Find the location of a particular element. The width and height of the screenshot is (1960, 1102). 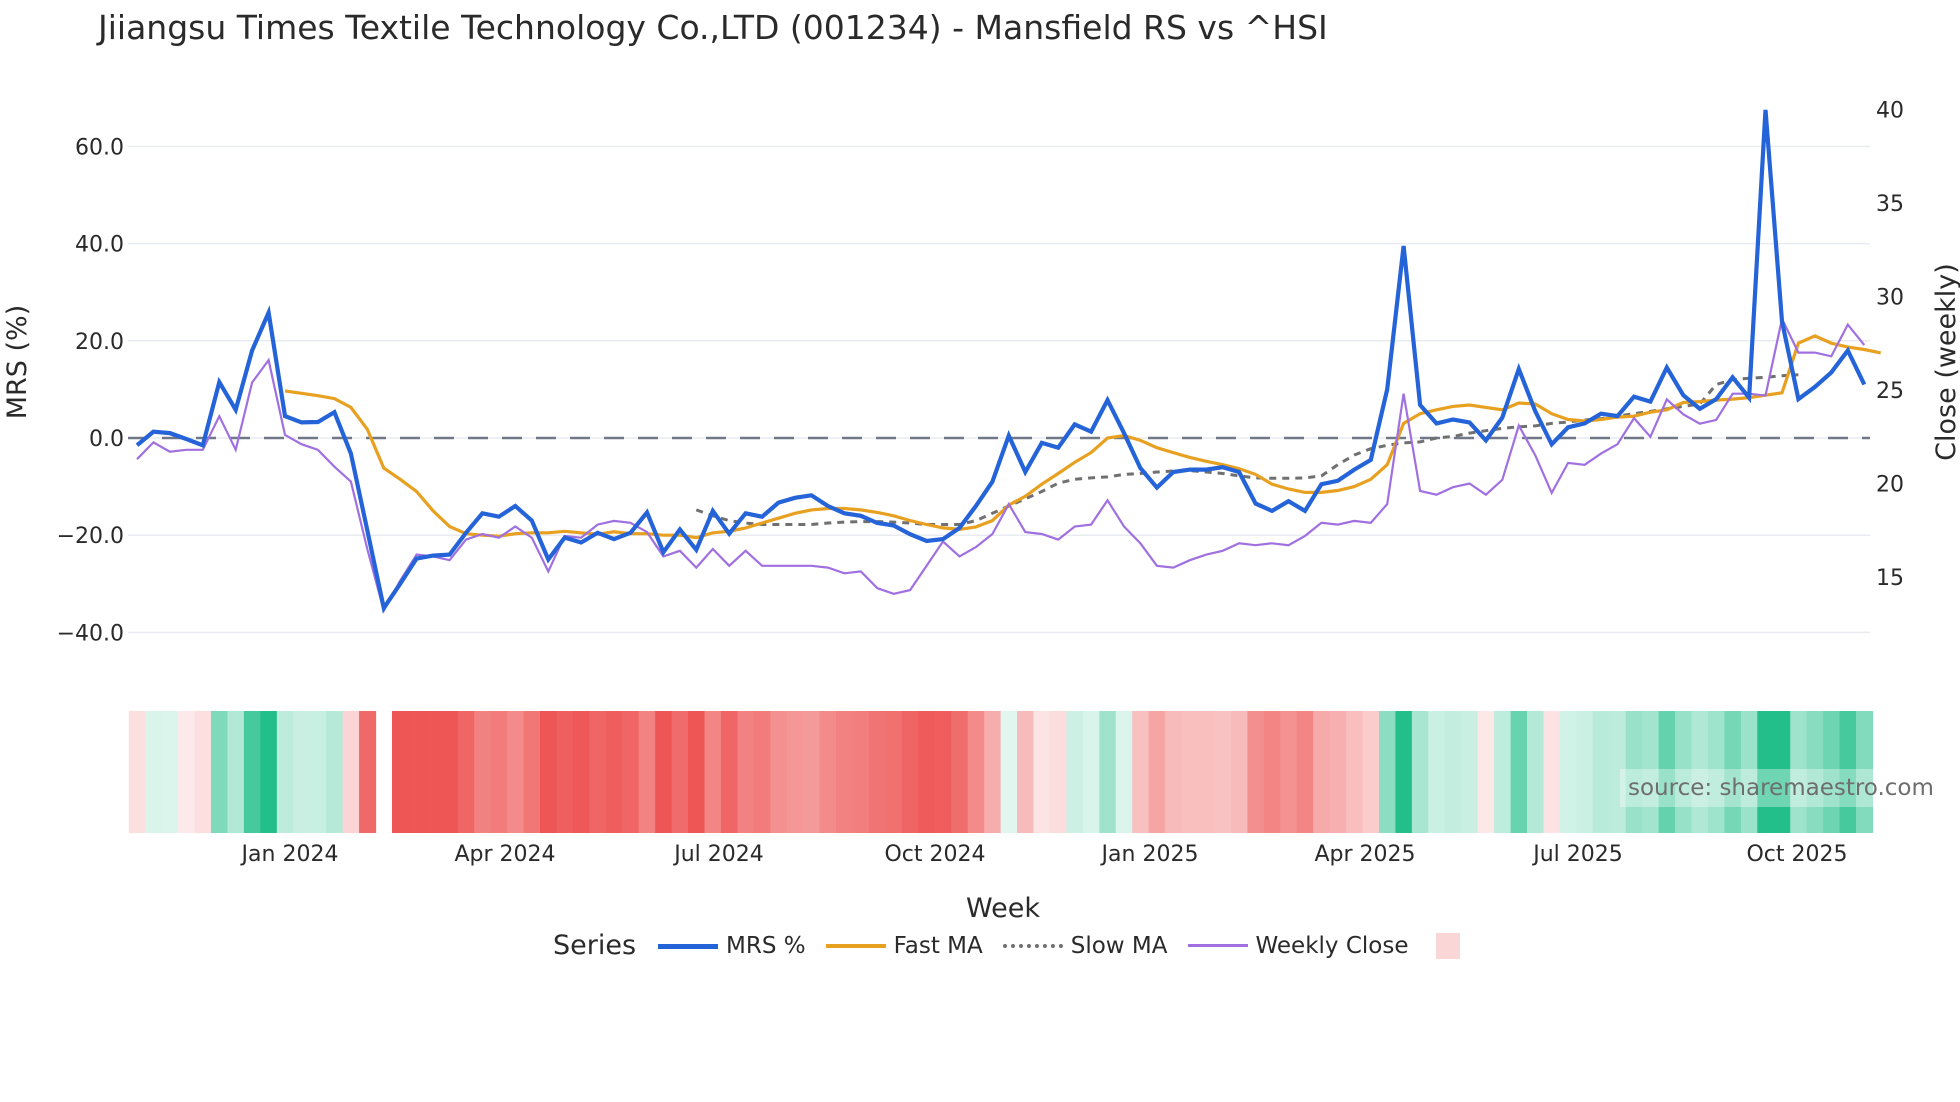

y-tick-label: 60.0 is located at coordinates (99, 147).